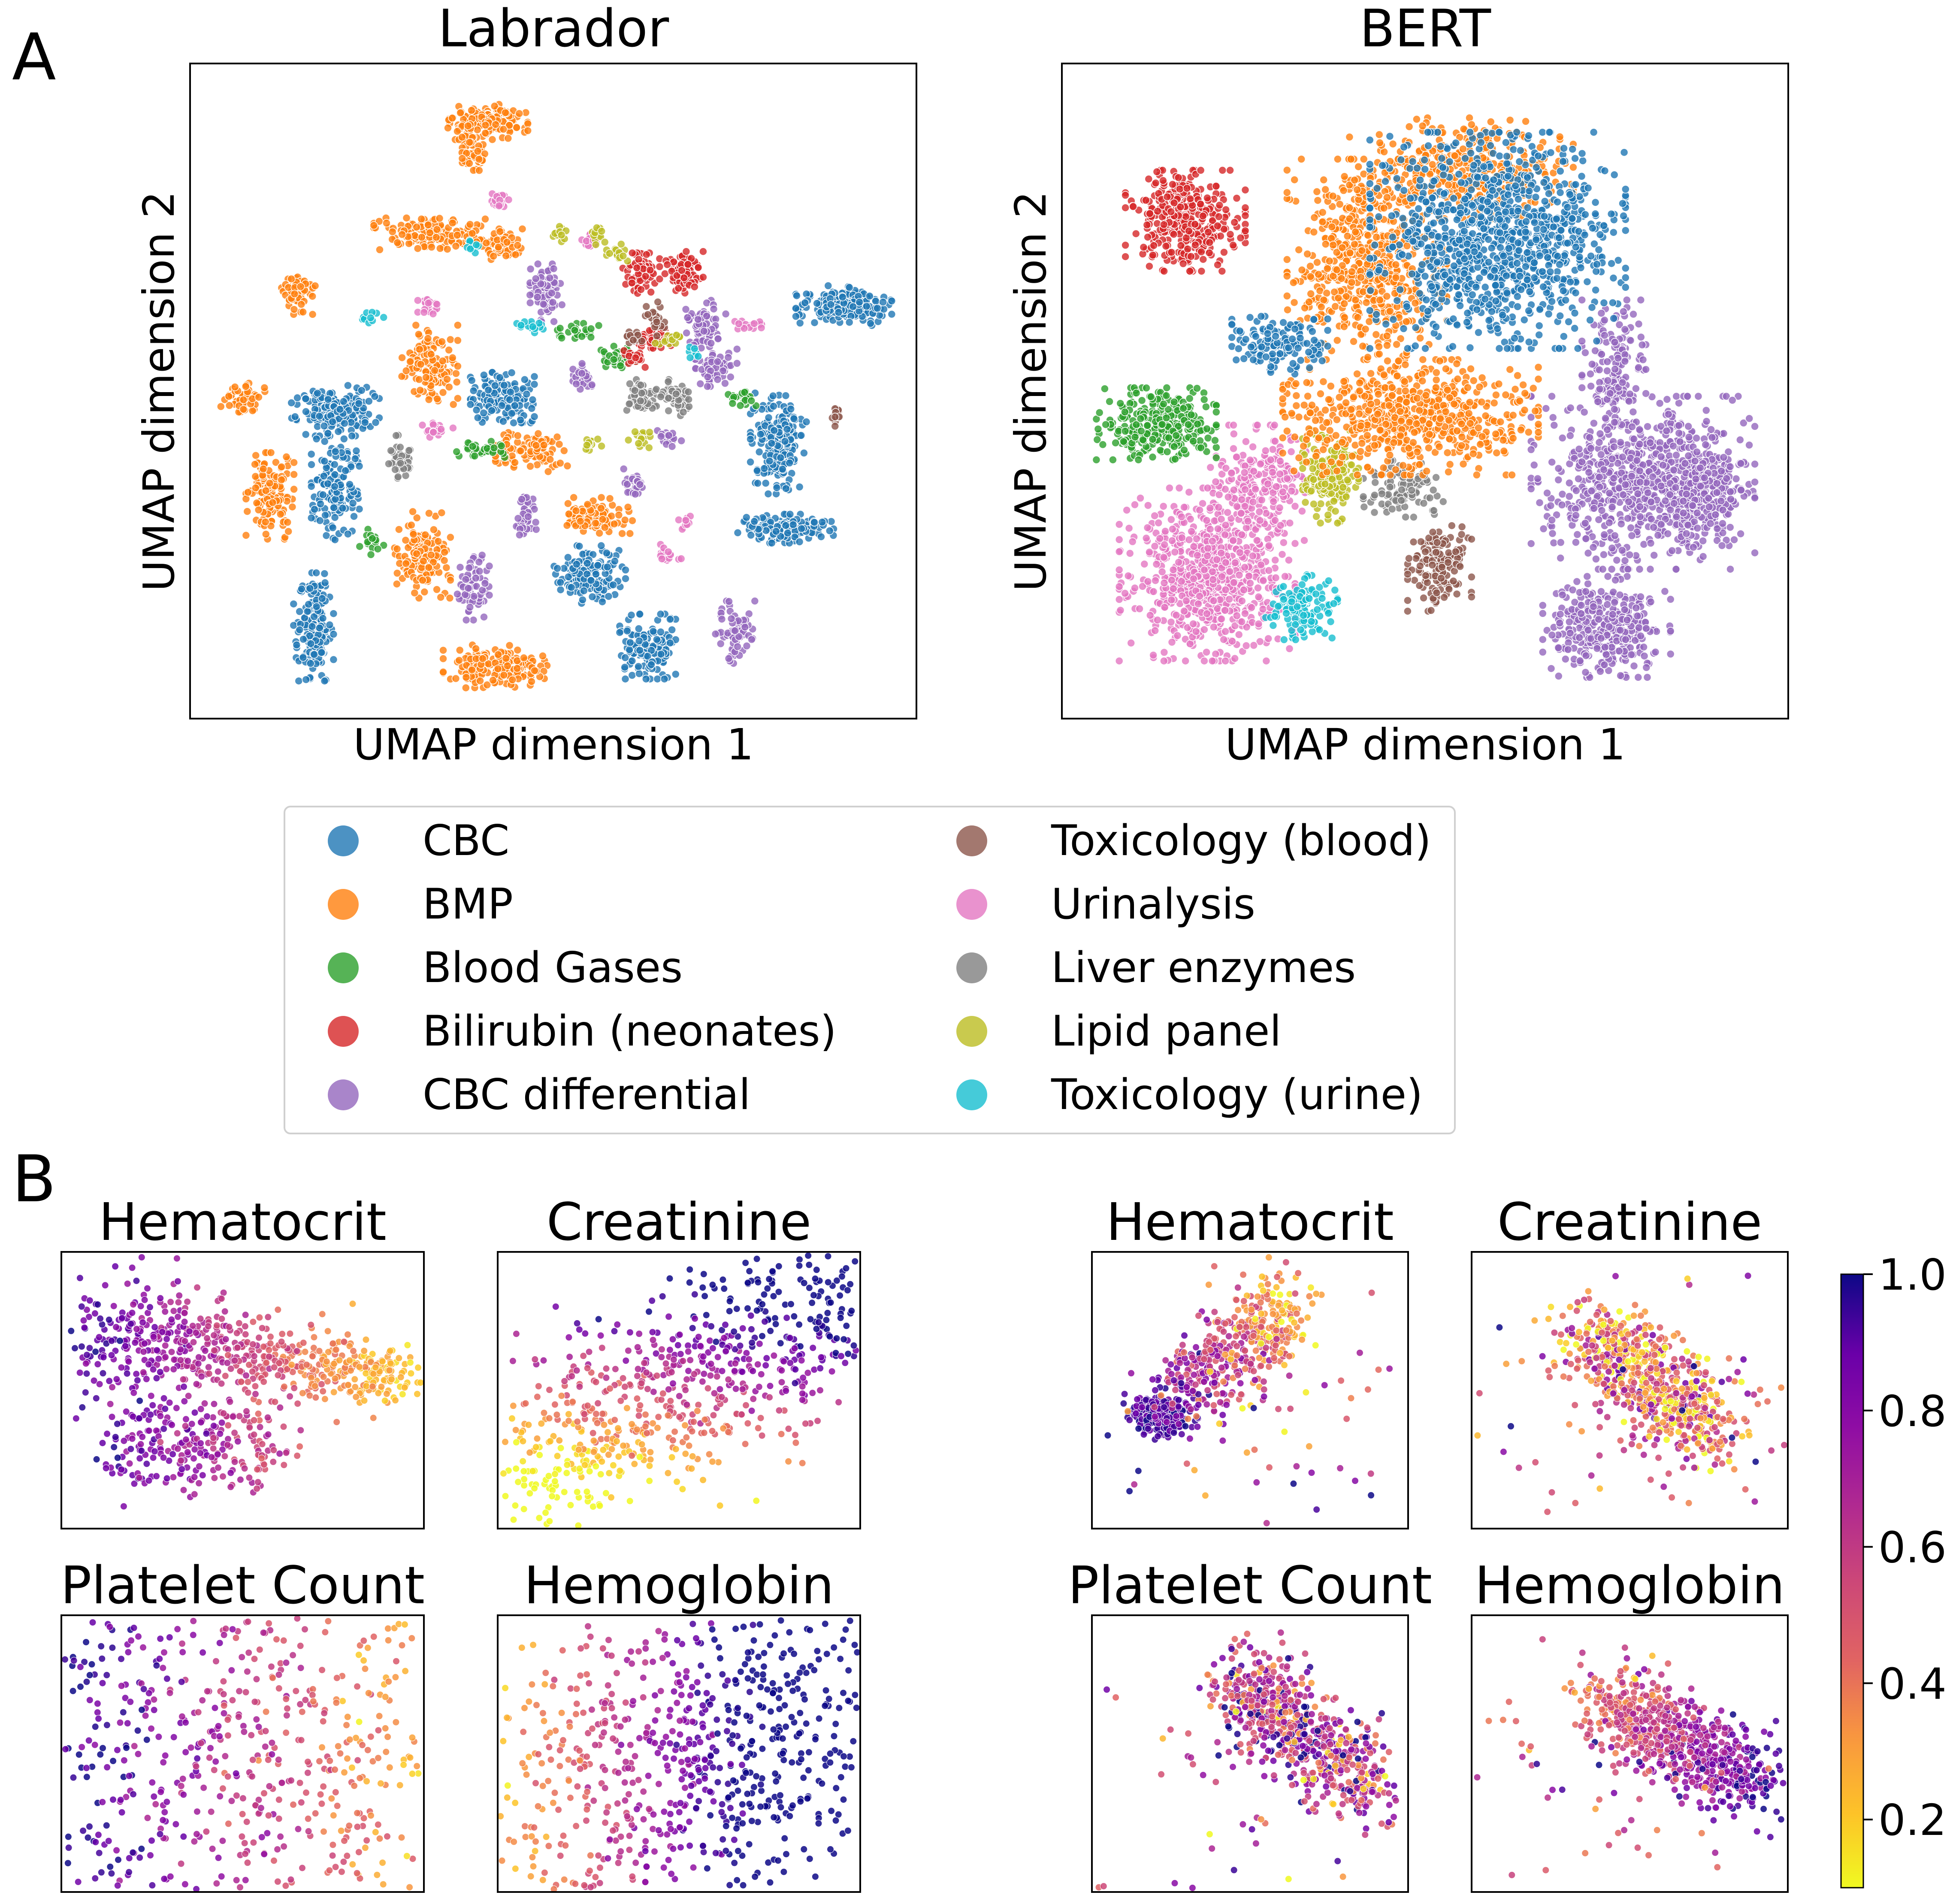 The image size is (1956, 1904). I want to click on chart-title: BERT, so click(1425, 29).